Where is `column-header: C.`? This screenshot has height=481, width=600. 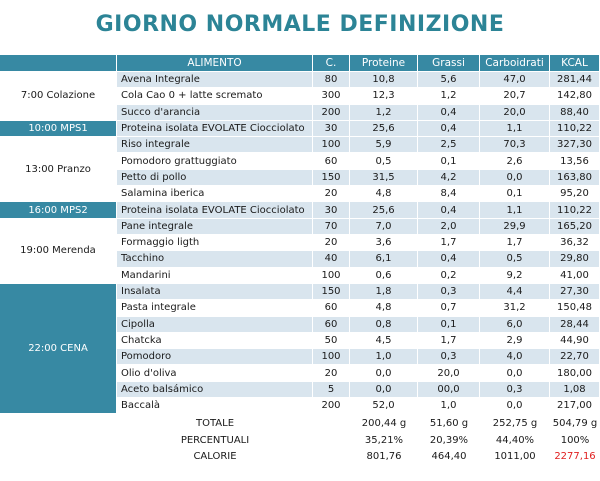
column-header: C. is located at coordinates (331, 63).